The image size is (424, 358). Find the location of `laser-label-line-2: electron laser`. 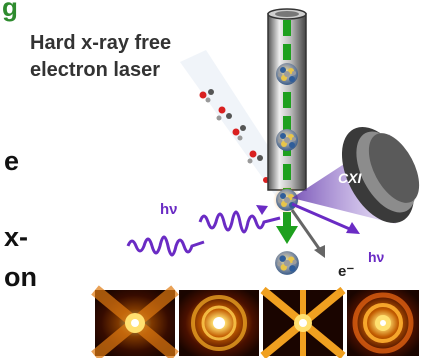

laser-label-line-2: electron laser is located at coordinates (95, 70).